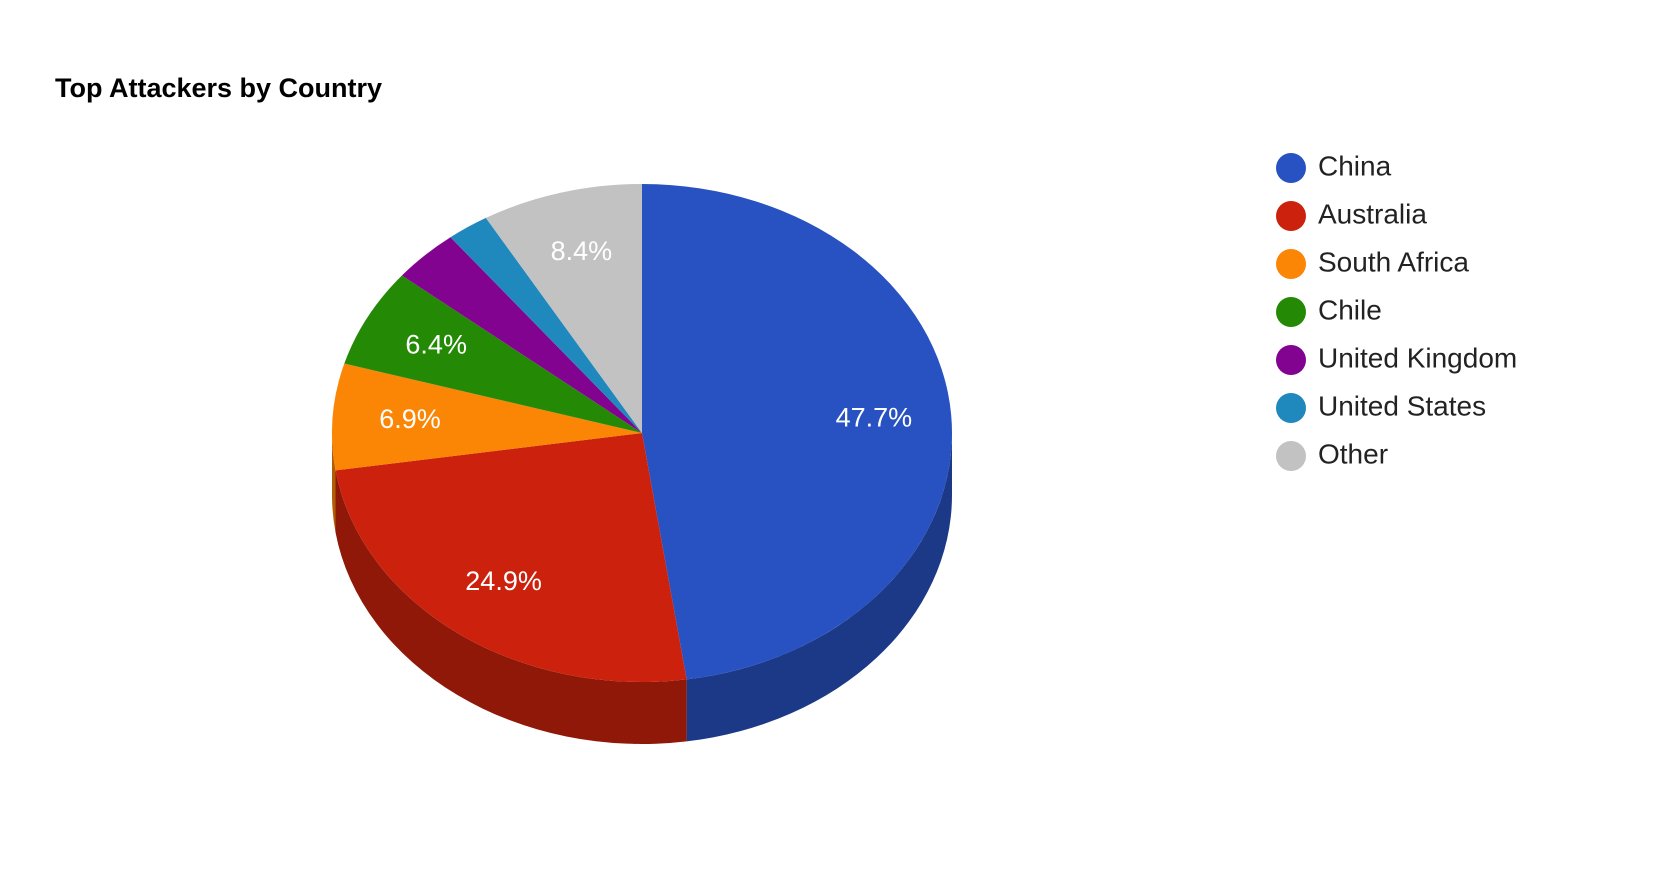 Image resolution: width=1670 pixels, height=896 pixels. Describe the element at coordinates (1402, 405) in the screenshot. I see `legend-label: United States` at that location.